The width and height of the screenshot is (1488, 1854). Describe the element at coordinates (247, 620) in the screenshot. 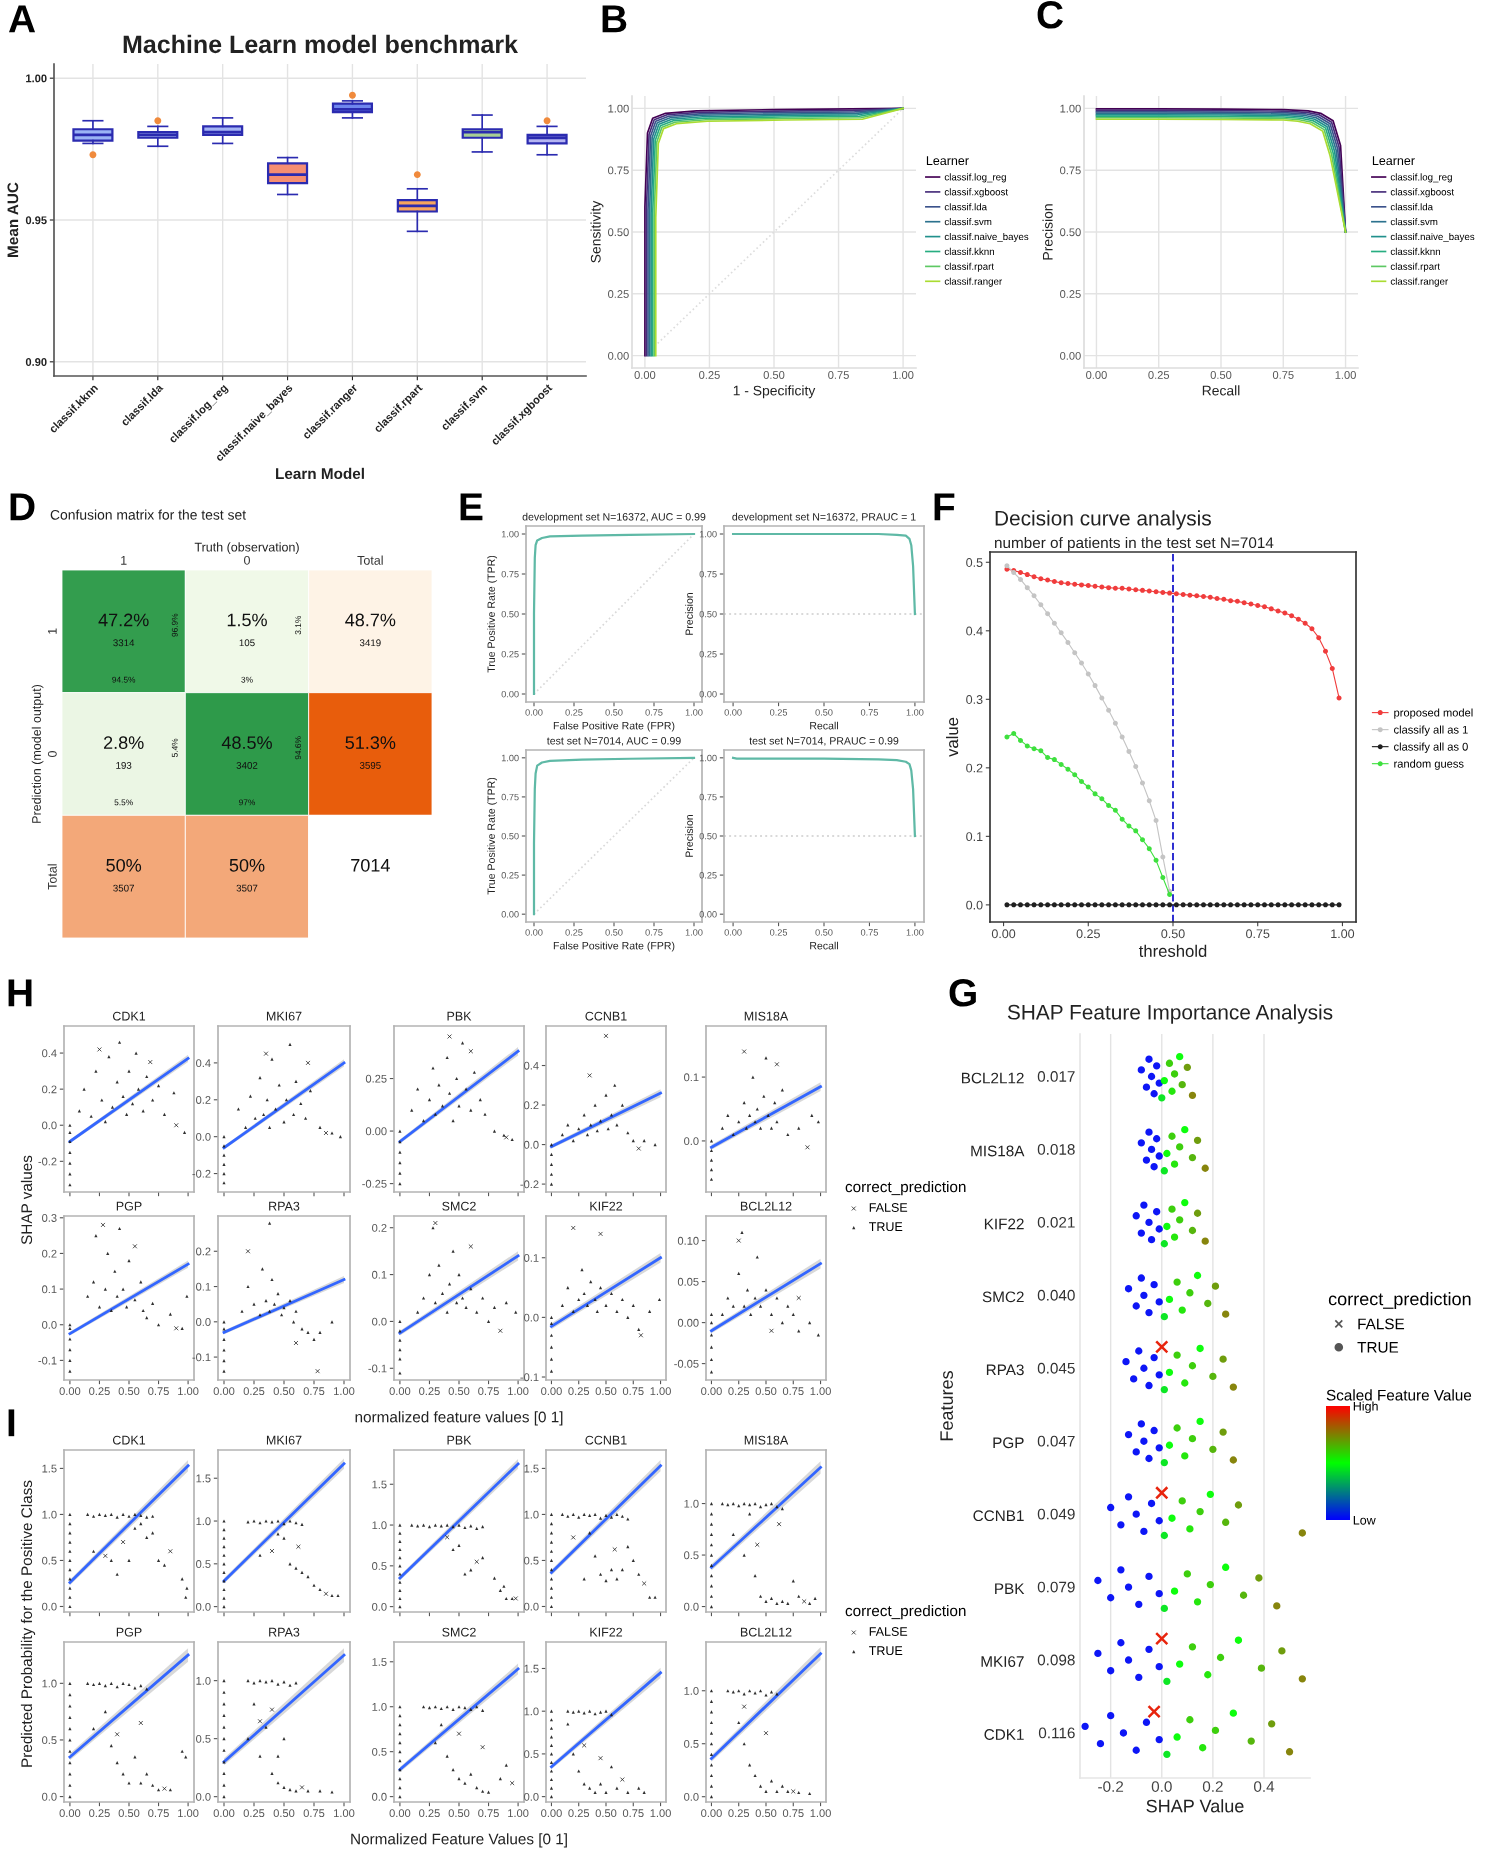

I see `data-label: 1.5%` at that location.